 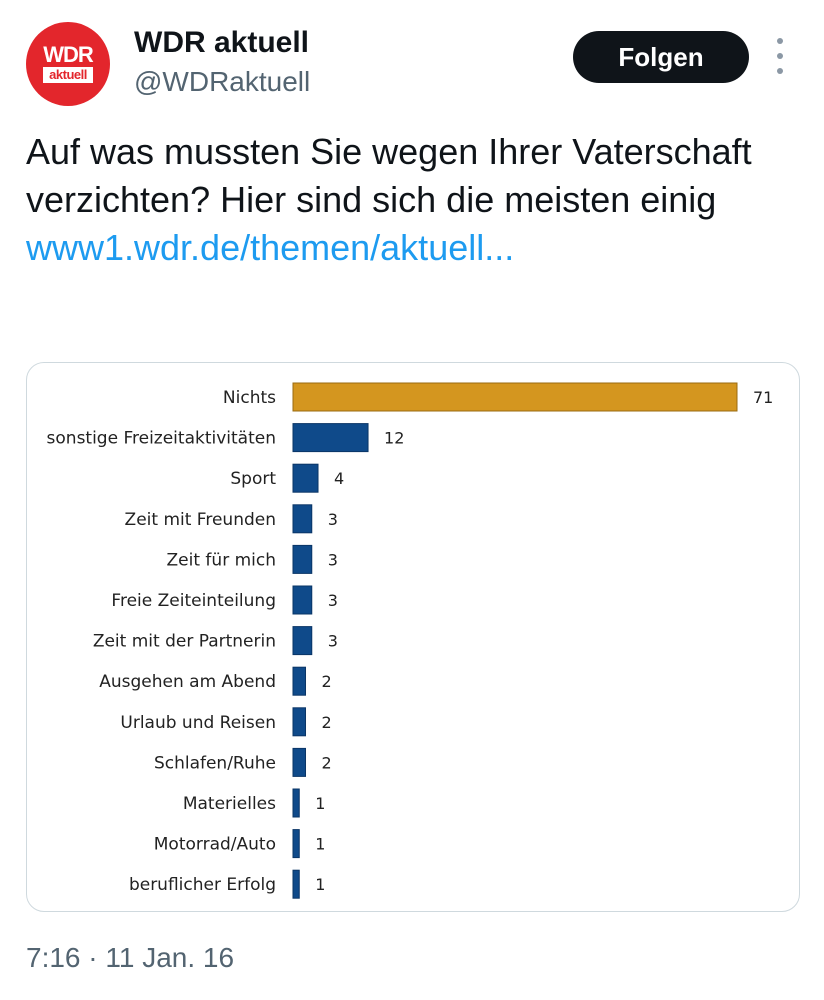 I want to click on category-label: Nichts, so click(x=249, y=398).